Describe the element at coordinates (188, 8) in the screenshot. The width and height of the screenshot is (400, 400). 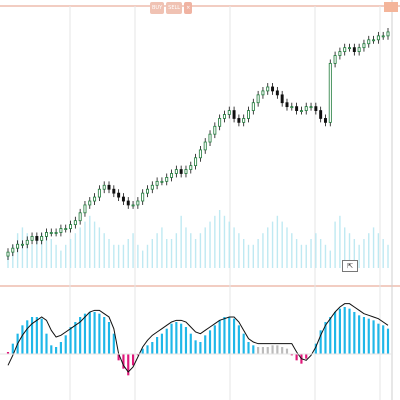
I see `close-icon: ×` at that location.